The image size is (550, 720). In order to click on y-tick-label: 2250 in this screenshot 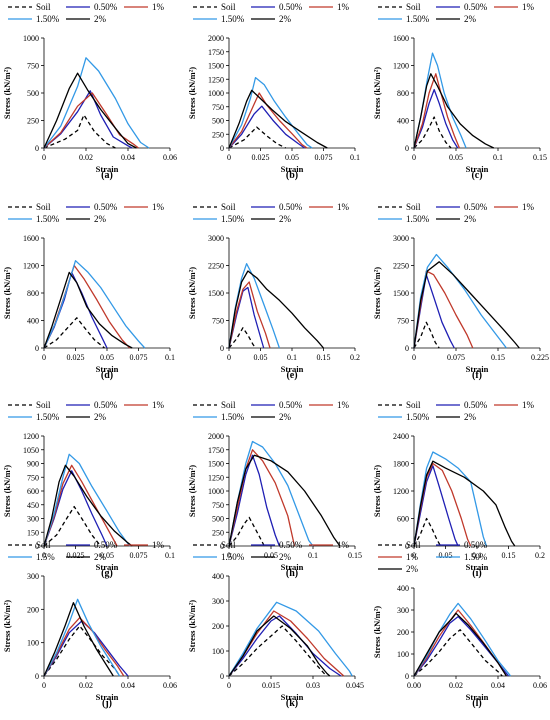, I will do `click(216, 266)`.